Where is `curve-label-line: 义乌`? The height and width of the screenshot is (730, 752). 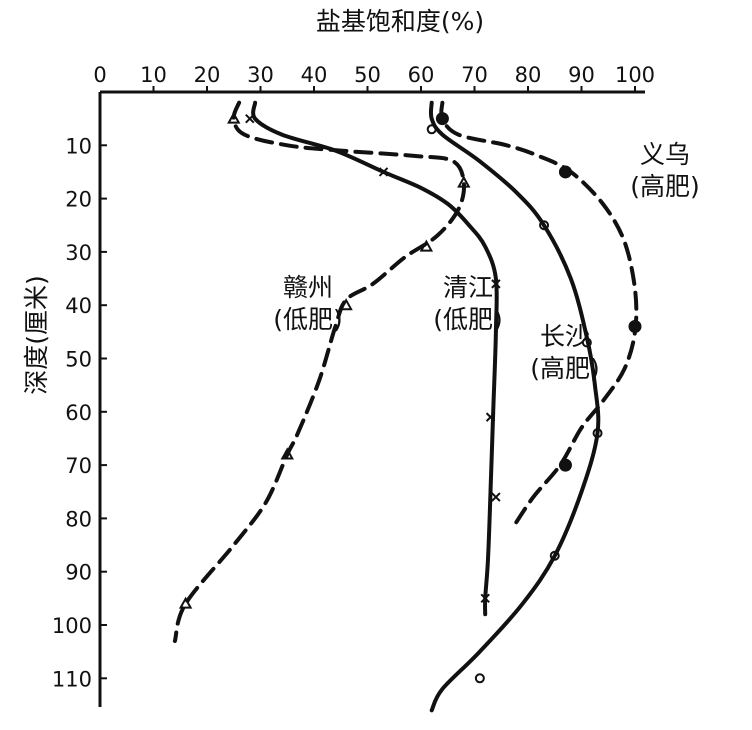 curve-label-line: 义乌 is located at coordinates (665, 154).